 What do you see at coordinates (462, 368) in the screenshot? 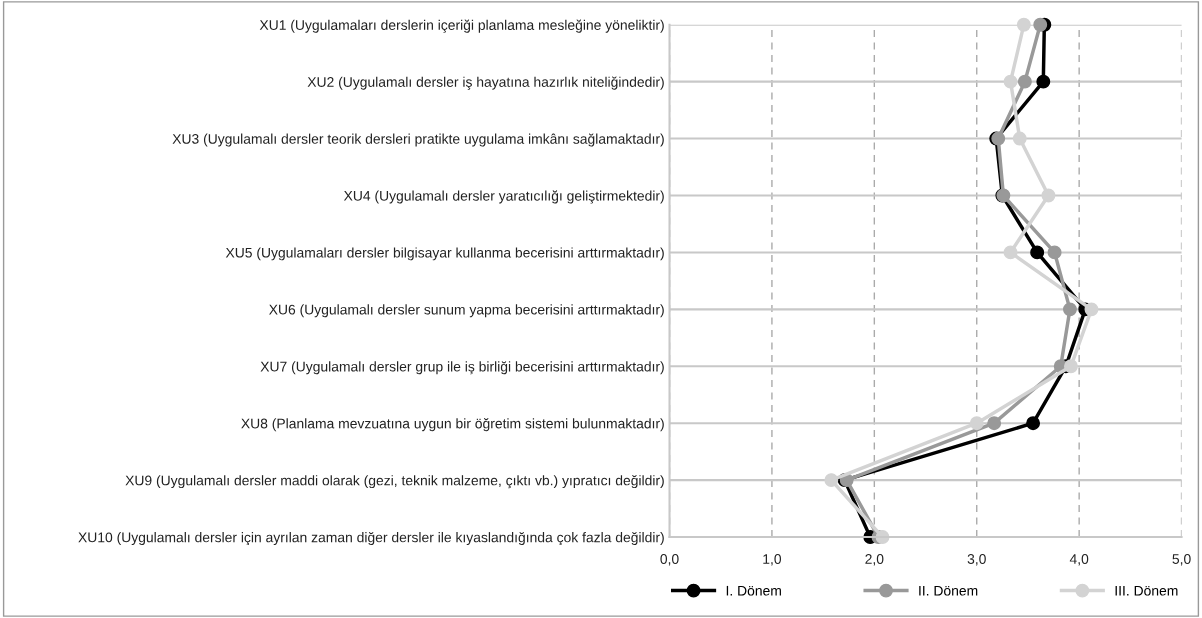
I see `y-tick-label: XU7 (Uygulamalı dersler grup ile iş birliği becerisini arttırmaktadır)` at bounding box center [462, 368].